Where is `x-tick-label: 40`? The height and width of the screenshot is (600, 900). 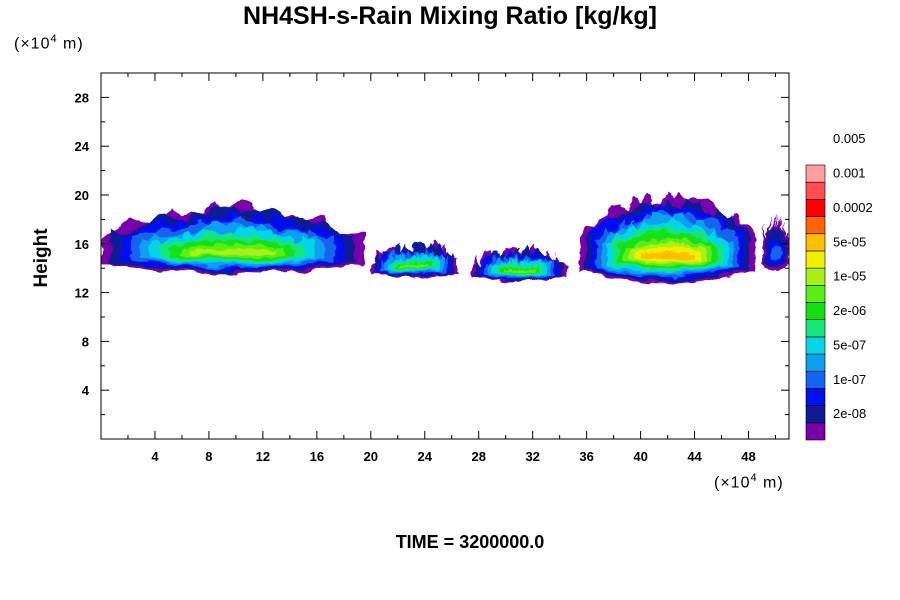
x-tick-label: 40 is located at coordinates (640, 456).